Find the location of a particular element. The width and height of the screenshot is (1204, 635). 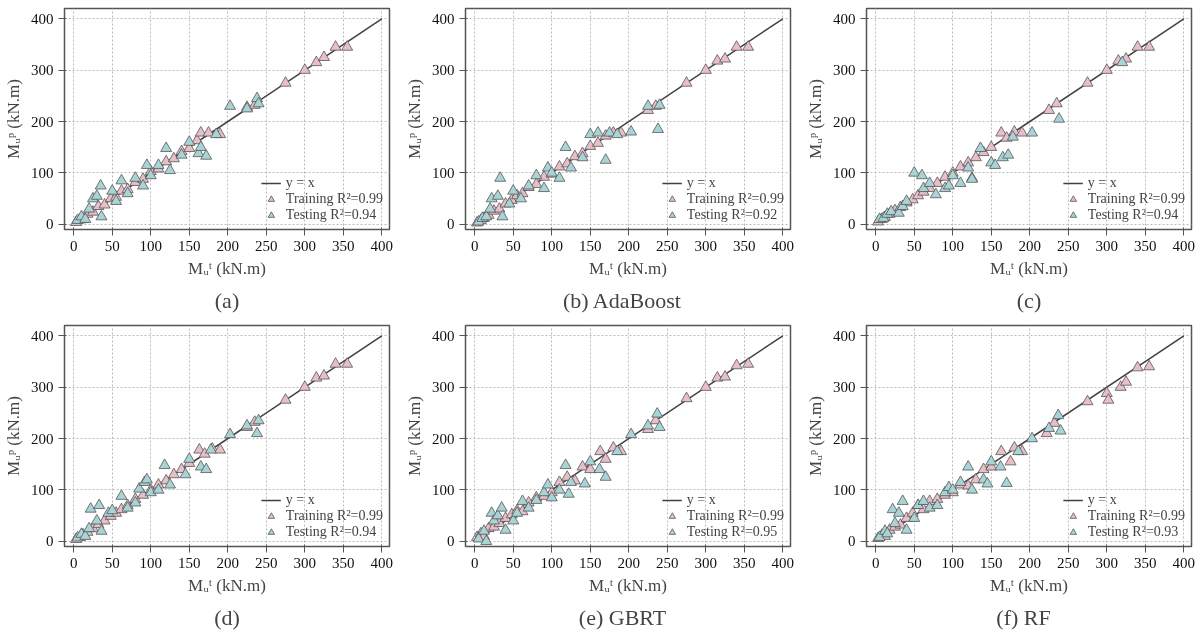

text: (d) is located at coordinates (227, 617).